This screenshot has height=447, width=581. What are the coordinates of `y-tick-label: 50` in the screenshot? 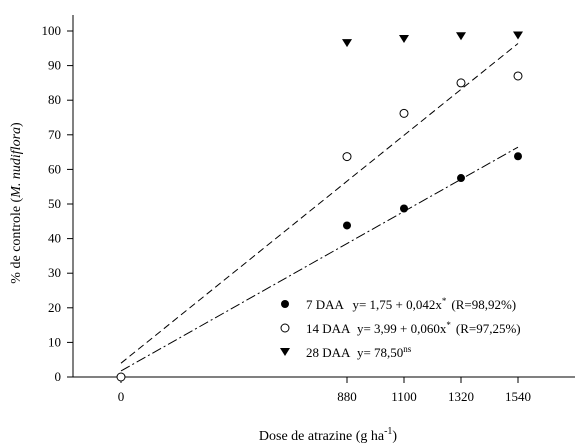 It's located at (54, 203).